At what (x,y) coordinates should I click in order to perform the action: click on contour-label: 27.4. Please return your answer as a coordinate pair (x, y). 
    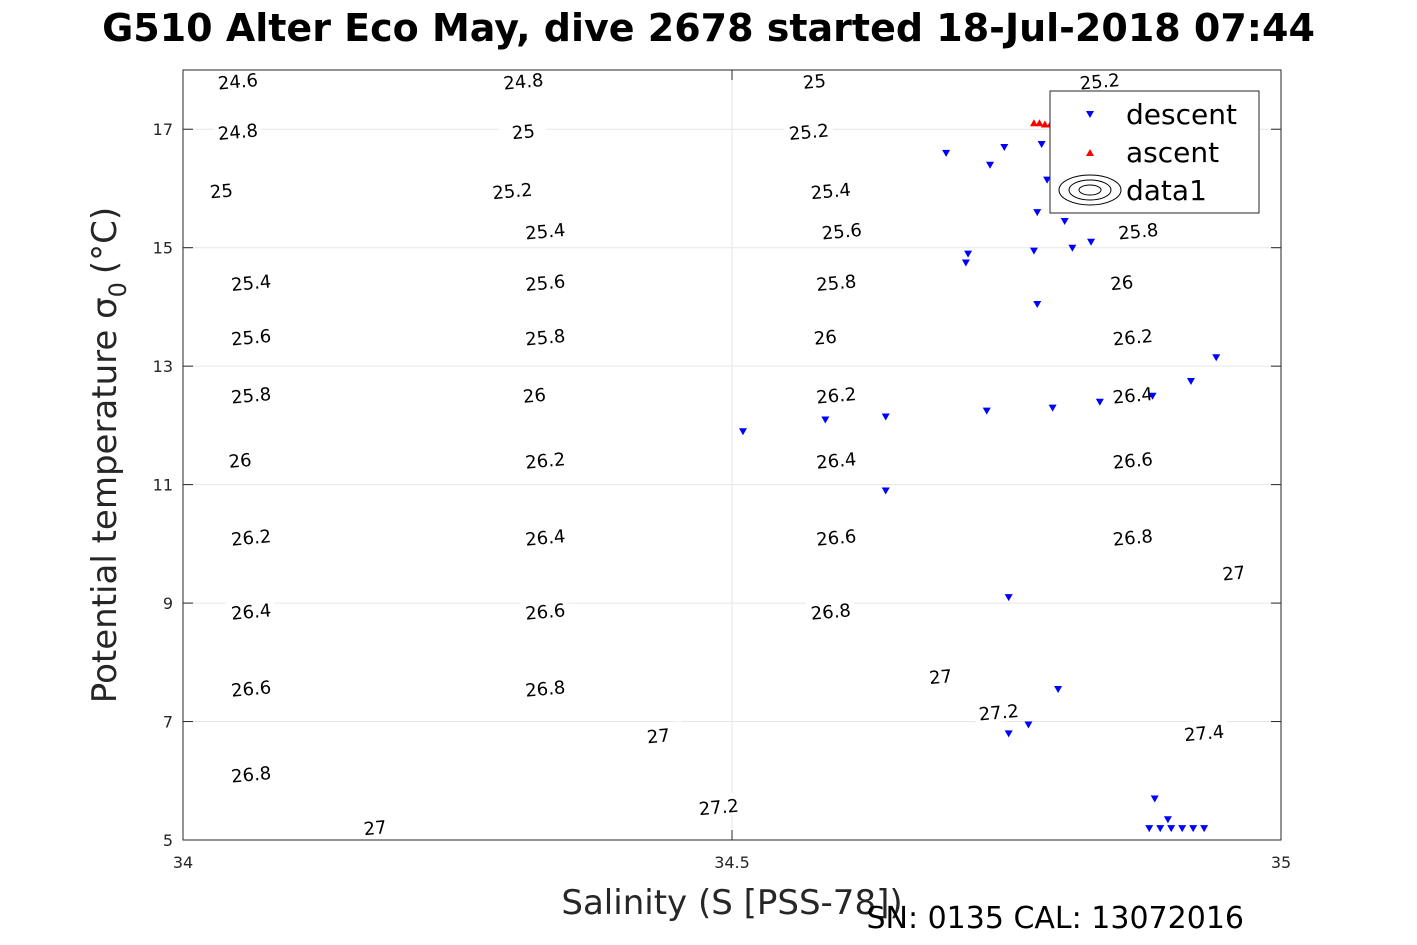
    Looking at the image, I should click on (1204, 734).